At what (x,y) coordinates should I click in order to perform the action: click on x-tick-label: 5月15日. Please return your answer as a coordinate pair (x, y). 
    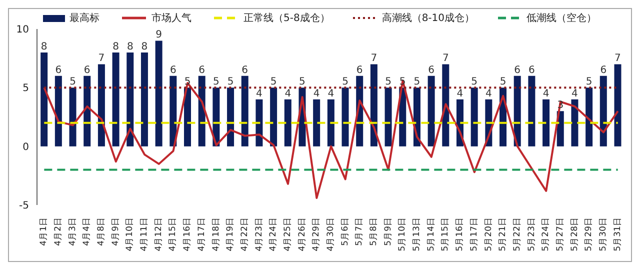
    Looking at the image, I should click on (445, 234).